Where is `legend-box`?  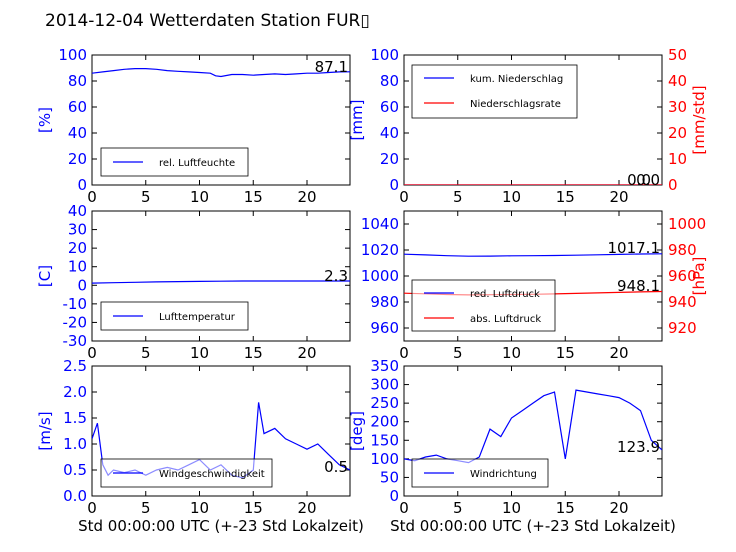 legend-box is located at coordinates (483, 305).